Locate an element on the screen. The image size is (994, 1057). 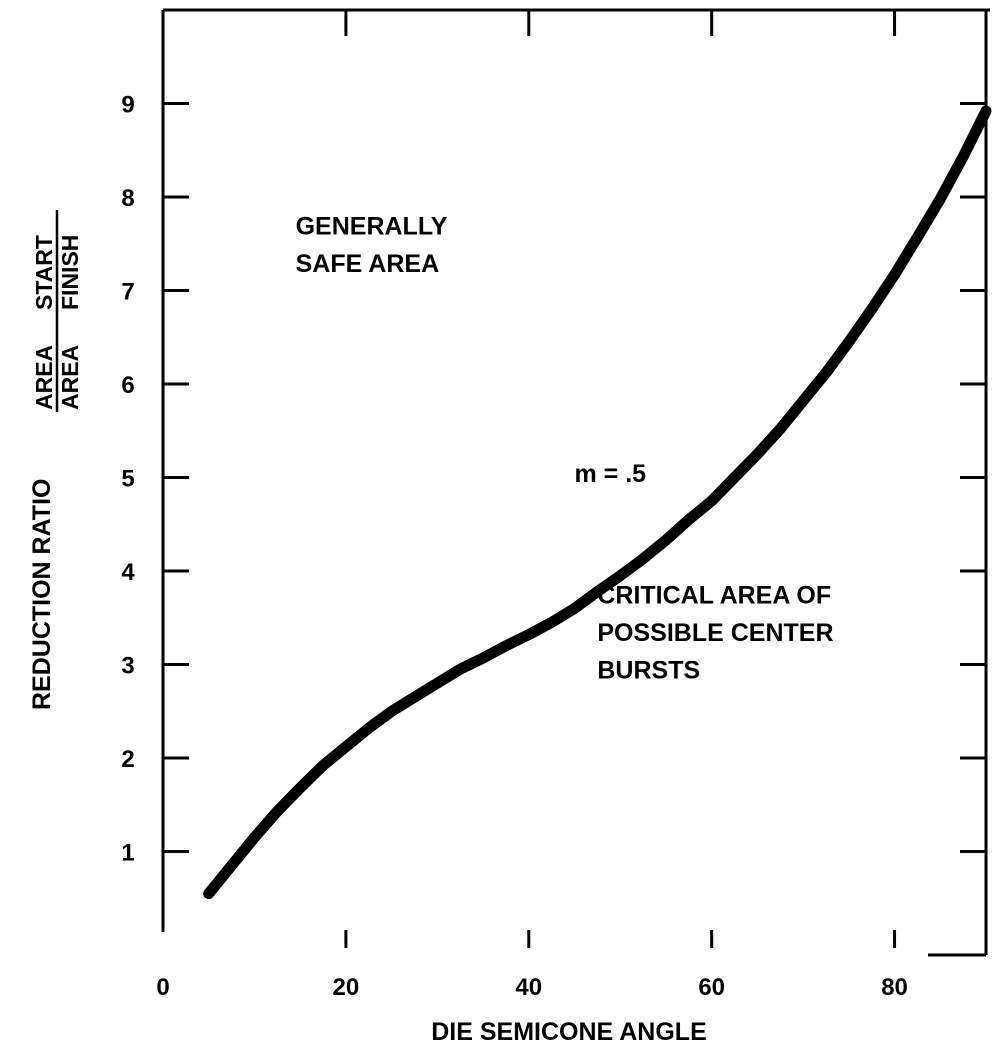
y-tick-label: 9 is located at coordinates (127, 105).